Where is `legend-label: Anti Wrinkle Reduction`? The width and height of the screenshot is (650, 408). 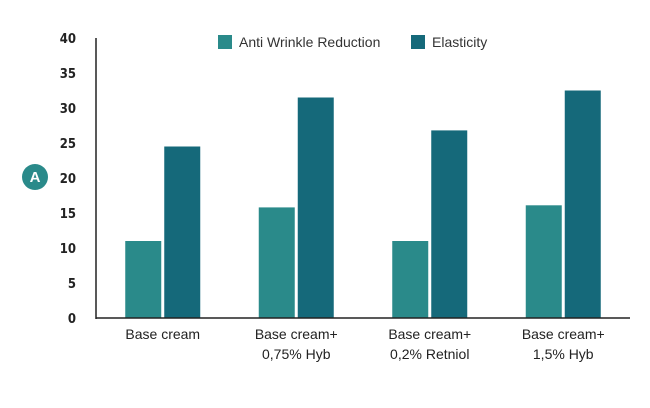
legend-label: Anti Wrinkle Reduction is located at coordinates (309, 42).